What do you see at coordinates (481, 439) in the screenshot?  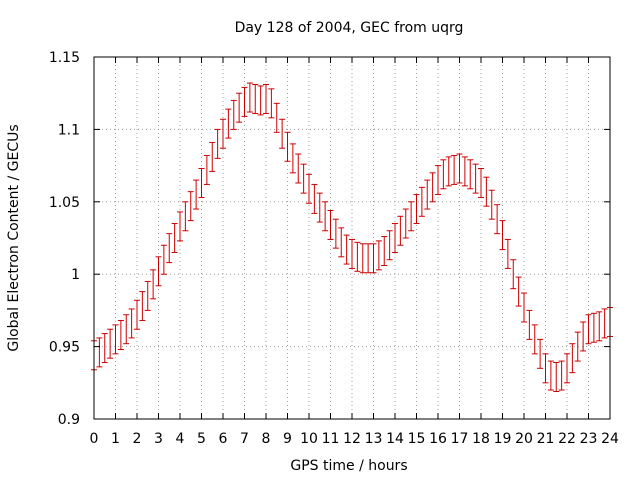 I see `x-tick-label: 18` at bounding box center [481, 439].